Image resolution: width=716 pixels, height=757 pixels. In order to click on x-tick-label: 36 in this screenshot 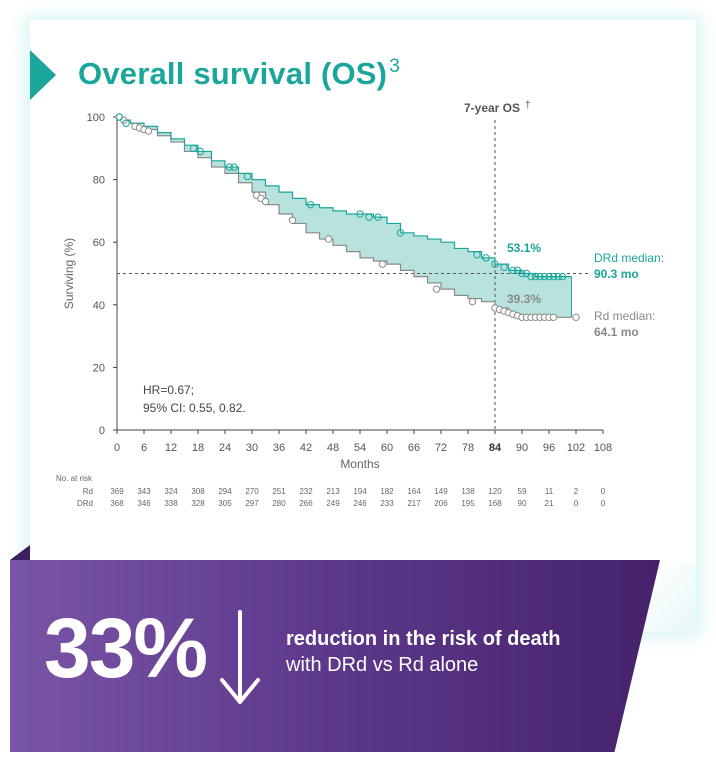, I will do `click(279, 448)`.